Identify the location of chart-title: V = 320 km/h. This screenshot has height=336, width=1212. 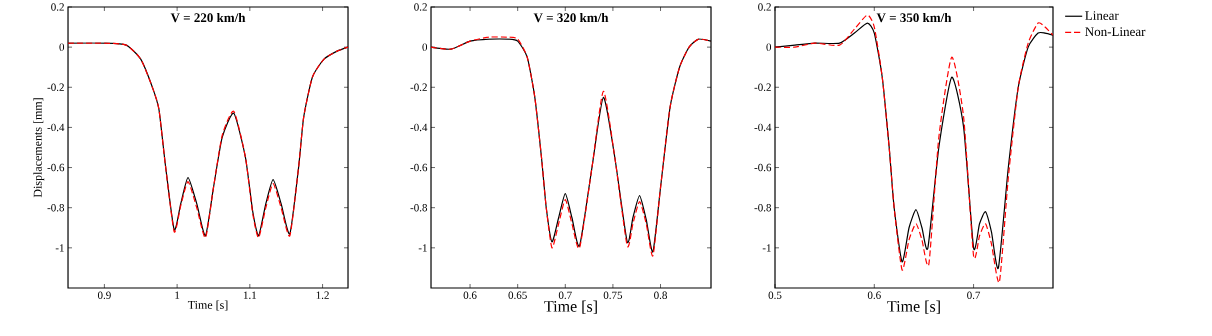
(571, 17).